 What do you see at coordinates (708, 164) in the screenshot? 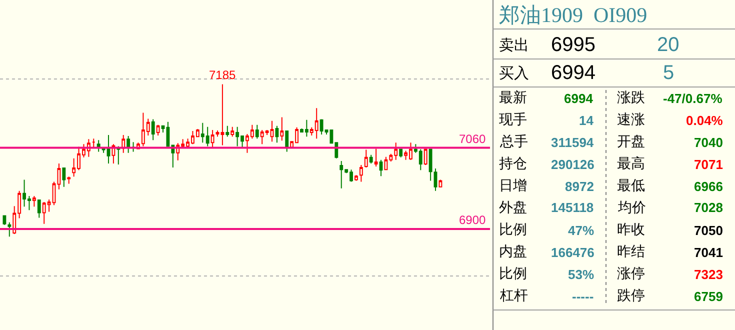
I see `text: 7071` at bounding box center [708, 164].